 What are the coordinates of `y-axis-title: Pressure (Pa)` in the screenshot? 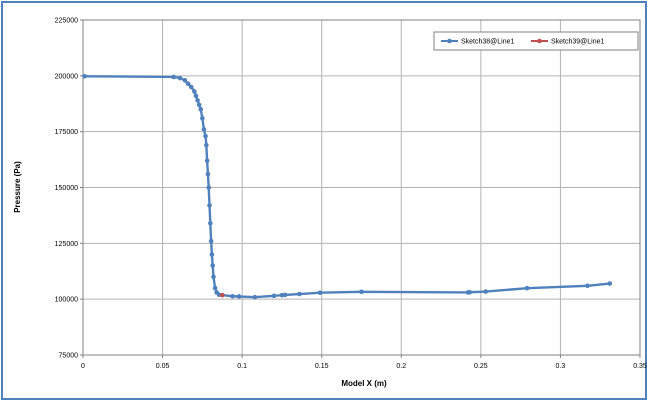 It's located at (17, 187).